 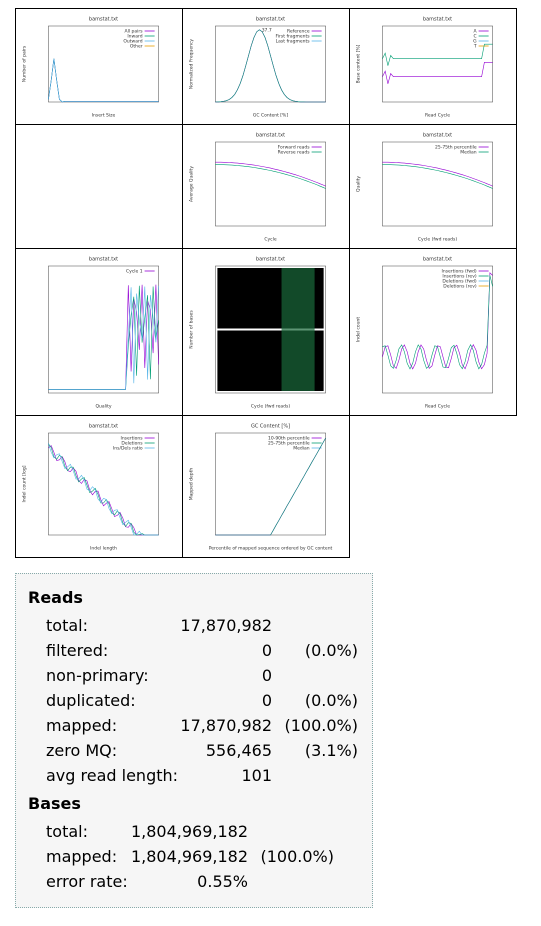 What do you see at coordinates (294, 148) in the screenshot?
I see `legend-label: Forward reads` at bounding box center [294, 148].